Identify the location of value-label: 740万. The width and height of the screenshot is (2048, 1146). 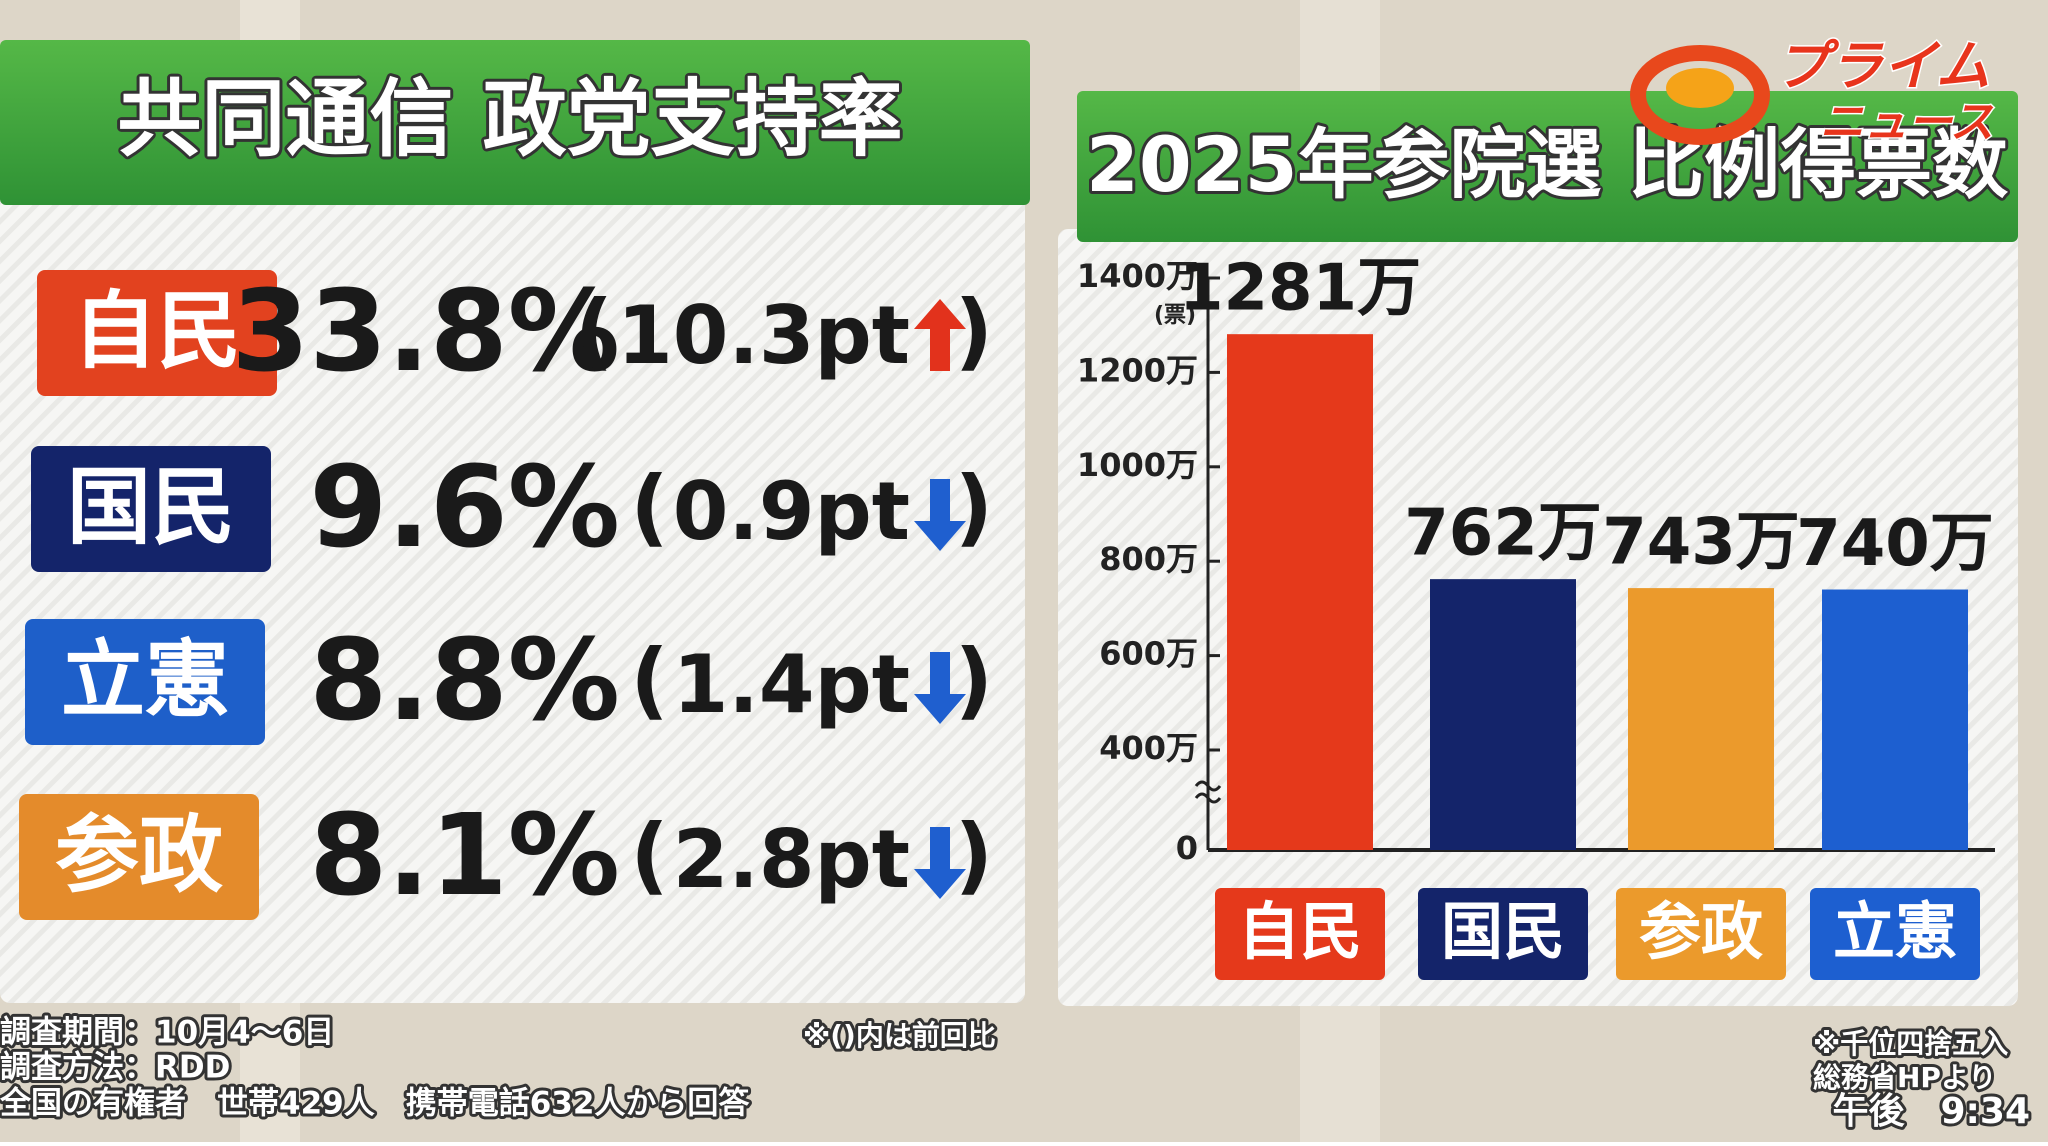
(1895, 544).